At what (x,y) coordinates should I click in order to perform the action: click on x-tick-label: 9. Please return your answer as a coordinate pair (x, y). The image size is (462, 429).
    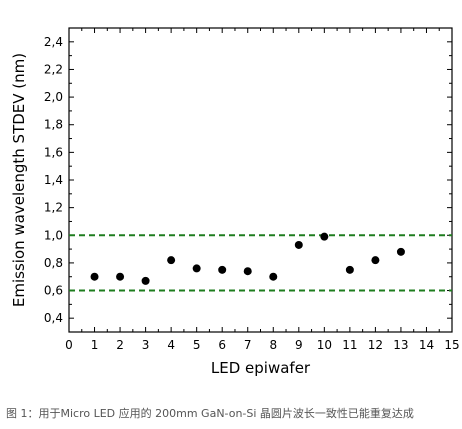
    Looking at the image, I should click on (299, 345).